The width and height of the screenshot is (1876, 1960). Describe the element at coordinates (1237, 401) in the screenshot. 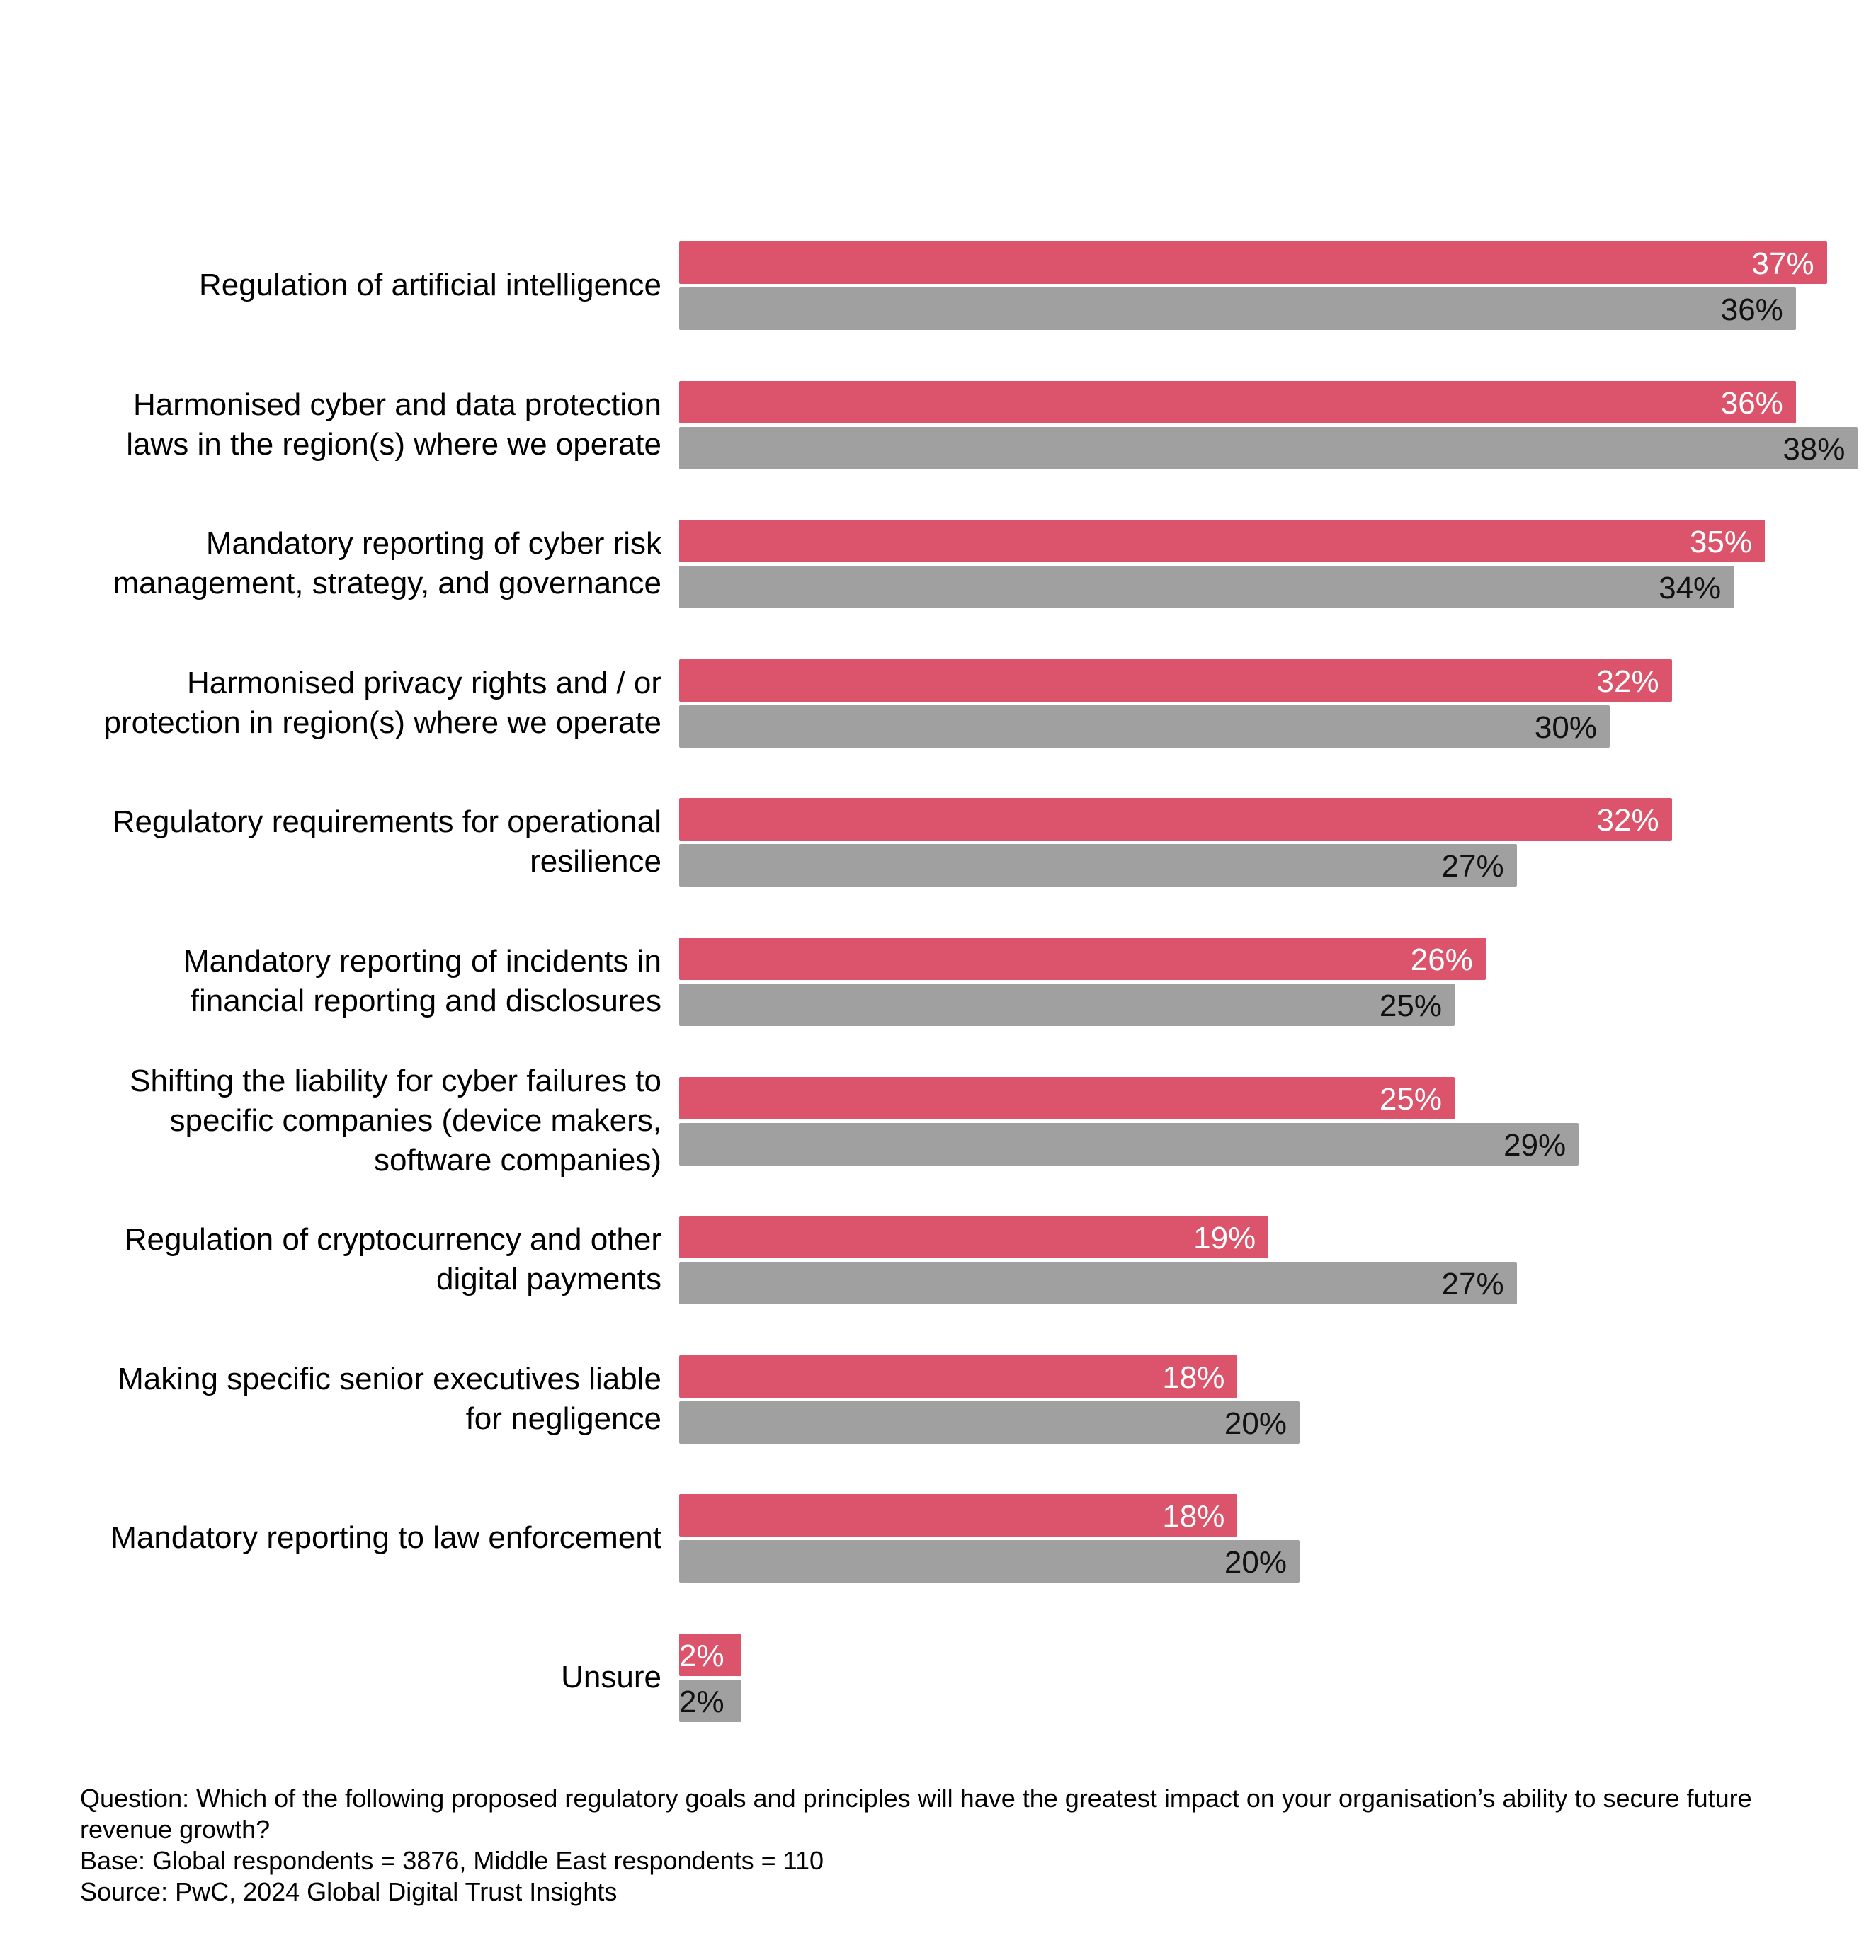

I see `bar-series-0: 36%` at that location.